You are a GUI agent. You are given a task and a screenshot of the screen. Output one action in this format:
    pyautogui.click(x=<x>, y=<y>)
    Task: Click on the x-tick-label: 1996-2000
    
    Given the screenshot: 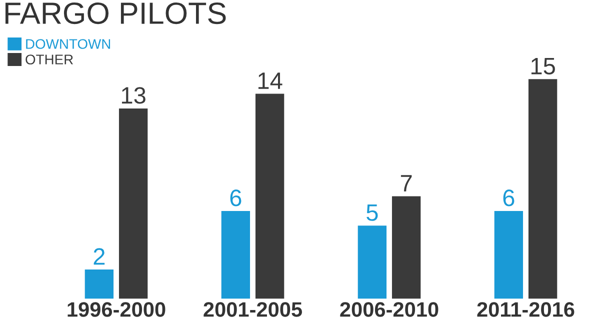 What is the action you would take?
    pyautogui.click(x=117, y=309)
    